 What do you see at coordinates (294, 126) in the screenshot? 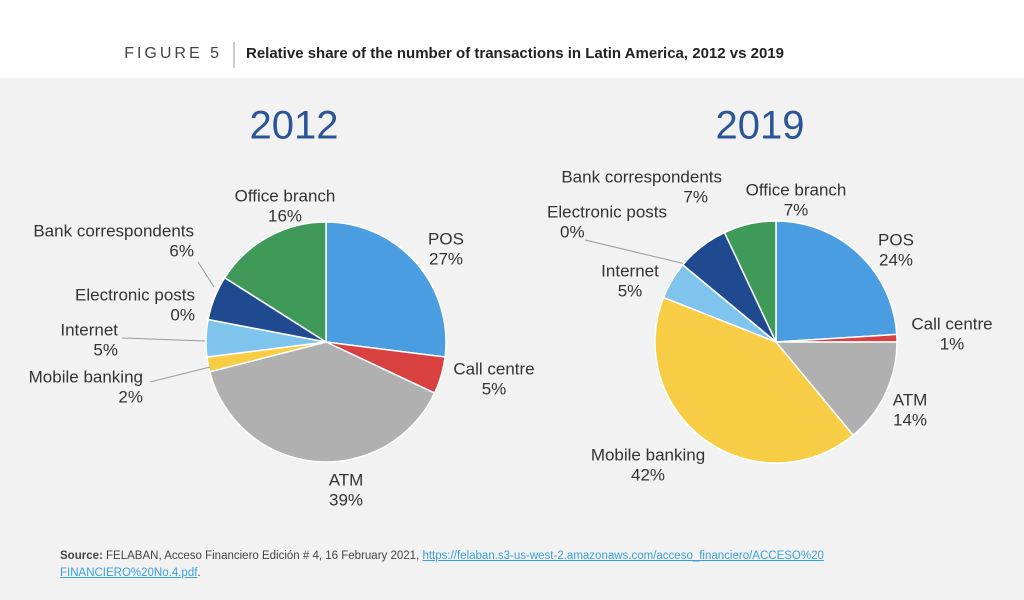
I see `pie-title: 2012` at bounding box center [294, 126].